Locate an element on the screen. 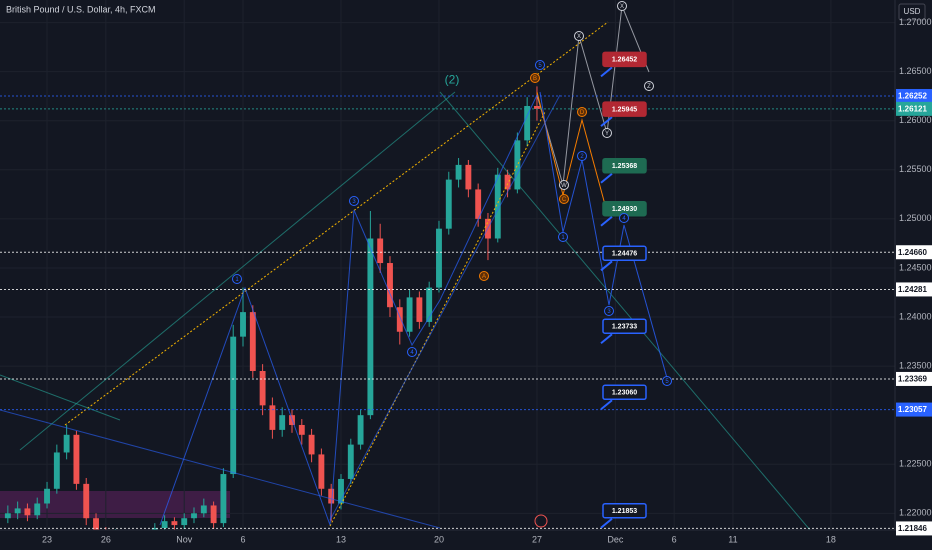  x-tick-label: 27 is located at coordinates (537, 539).